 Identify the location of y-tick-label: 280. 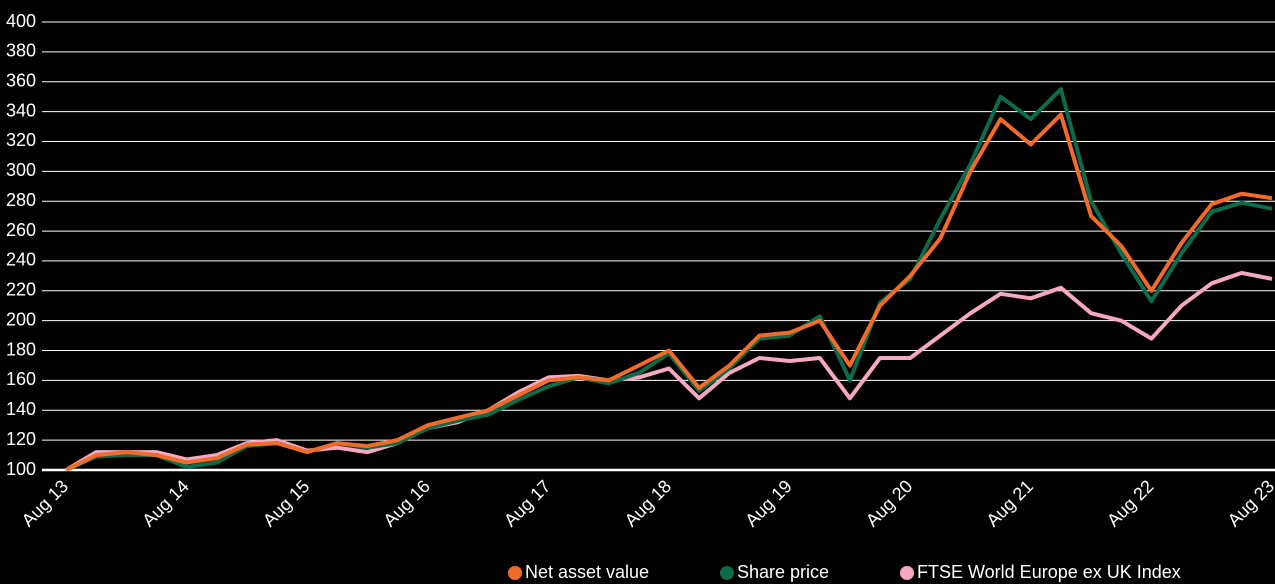
(21, 200).